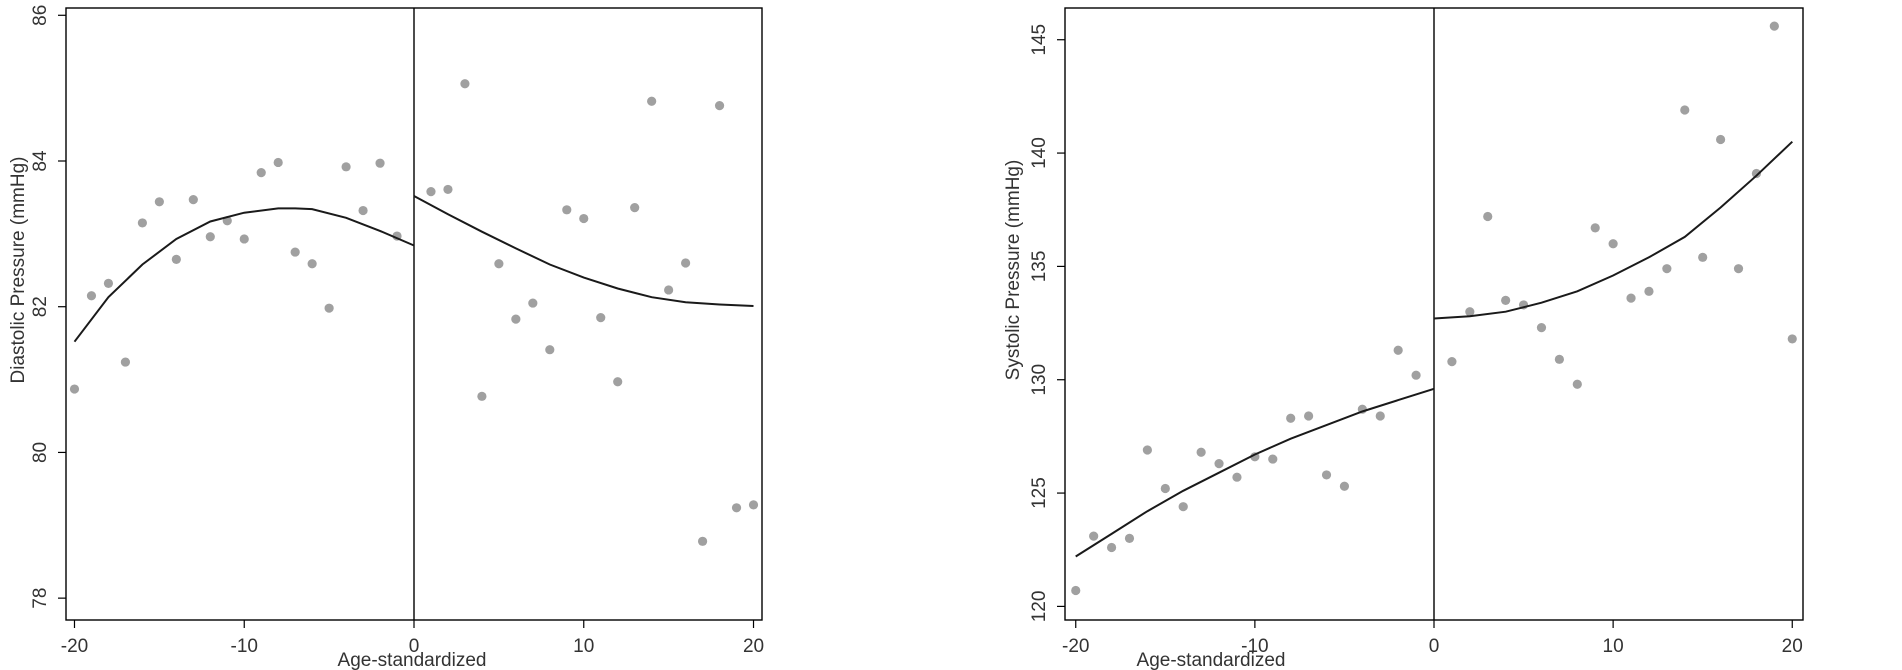 The width and height of the screenshot is (1902, 670). I want to click on y-tick-label: 140, so click(1039, 153).